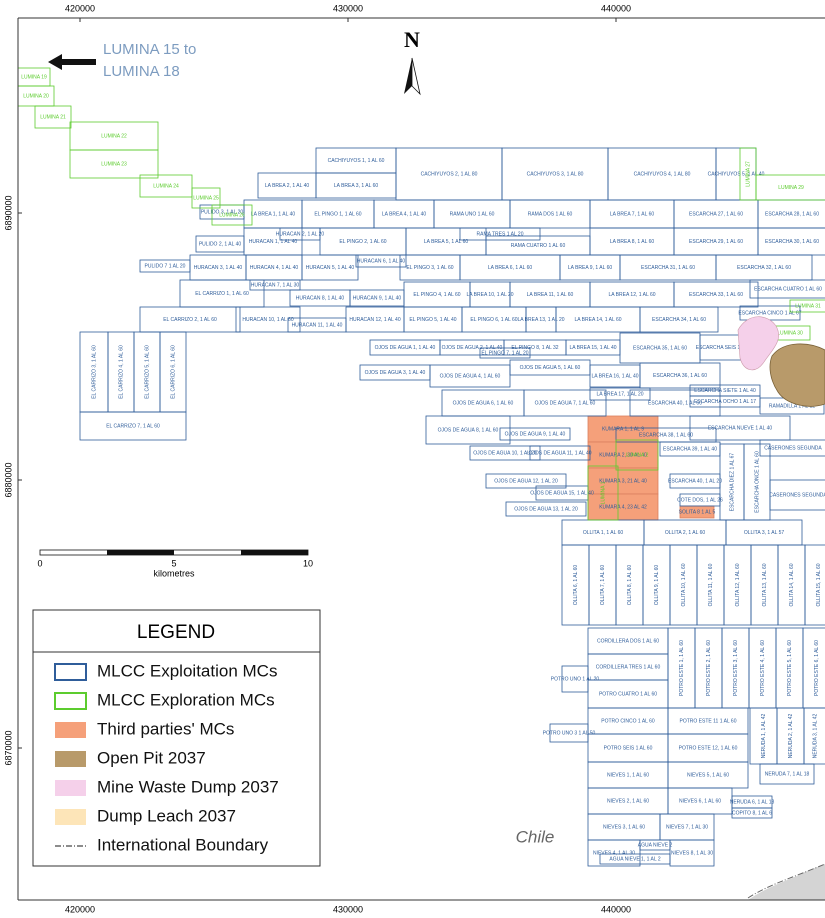 The width and height of the screenshot is (825, 918). What do you see at coordinates (174, 573) in the screenshot?
I see `scale-unit: kilometres` at bounding box center [174, 573].